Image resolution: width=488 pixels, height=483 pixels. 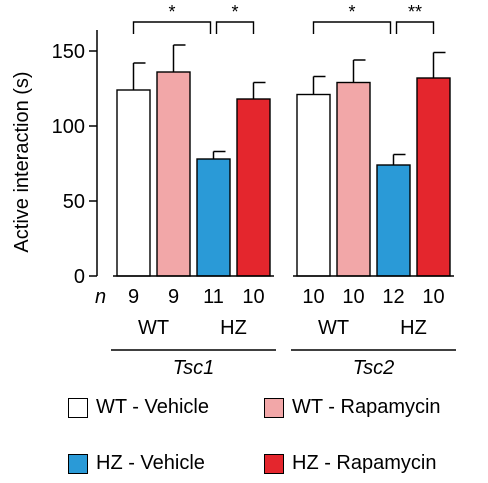 What do you see at coordinates (22, 161) in the screenshot?
I see `y-axis-label: Active interaction (s)` at bounding box center [22, 161].